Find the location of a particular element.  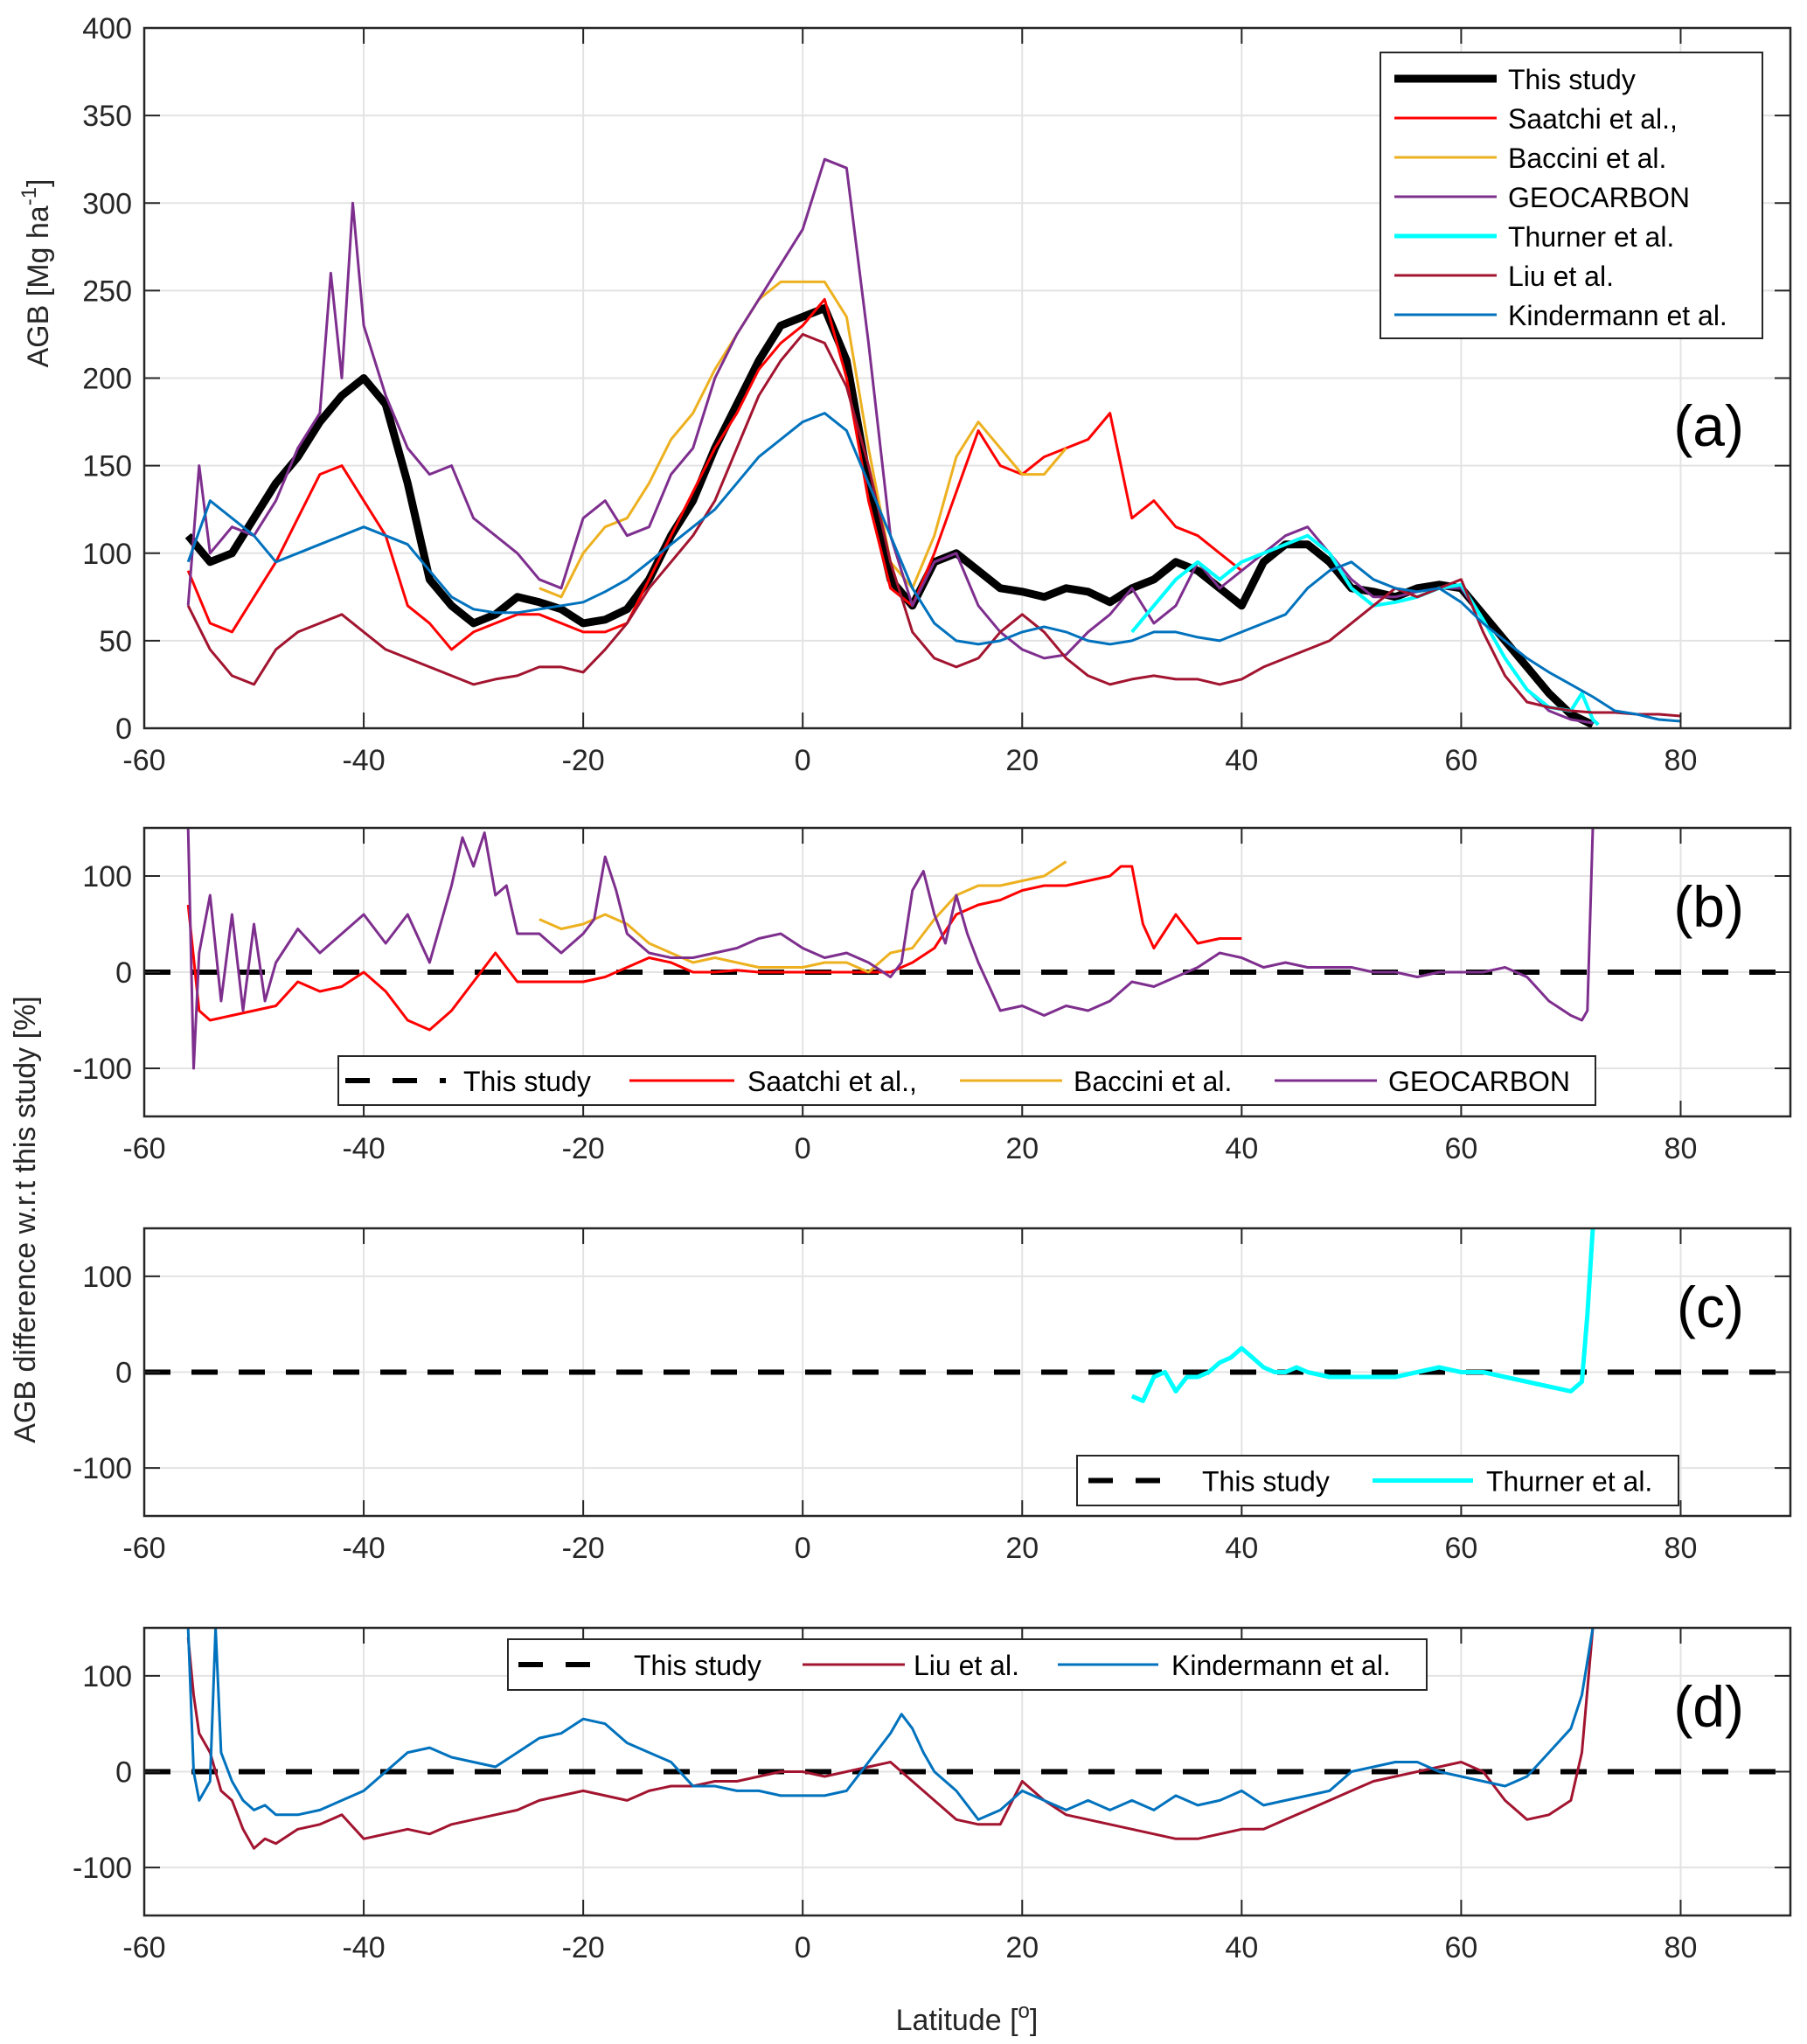

legend-d: This study Liu et al. Kindermann et al. is located at coordinates (967, 1664).